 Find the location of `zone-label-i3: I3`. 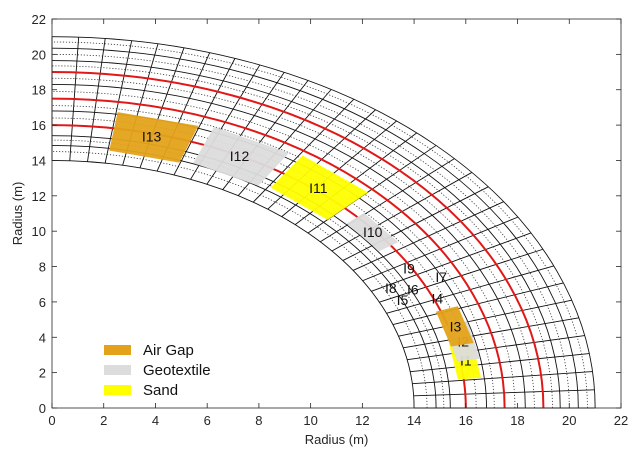

zone-label-i3: I3 is located at coordinates (456, 327).